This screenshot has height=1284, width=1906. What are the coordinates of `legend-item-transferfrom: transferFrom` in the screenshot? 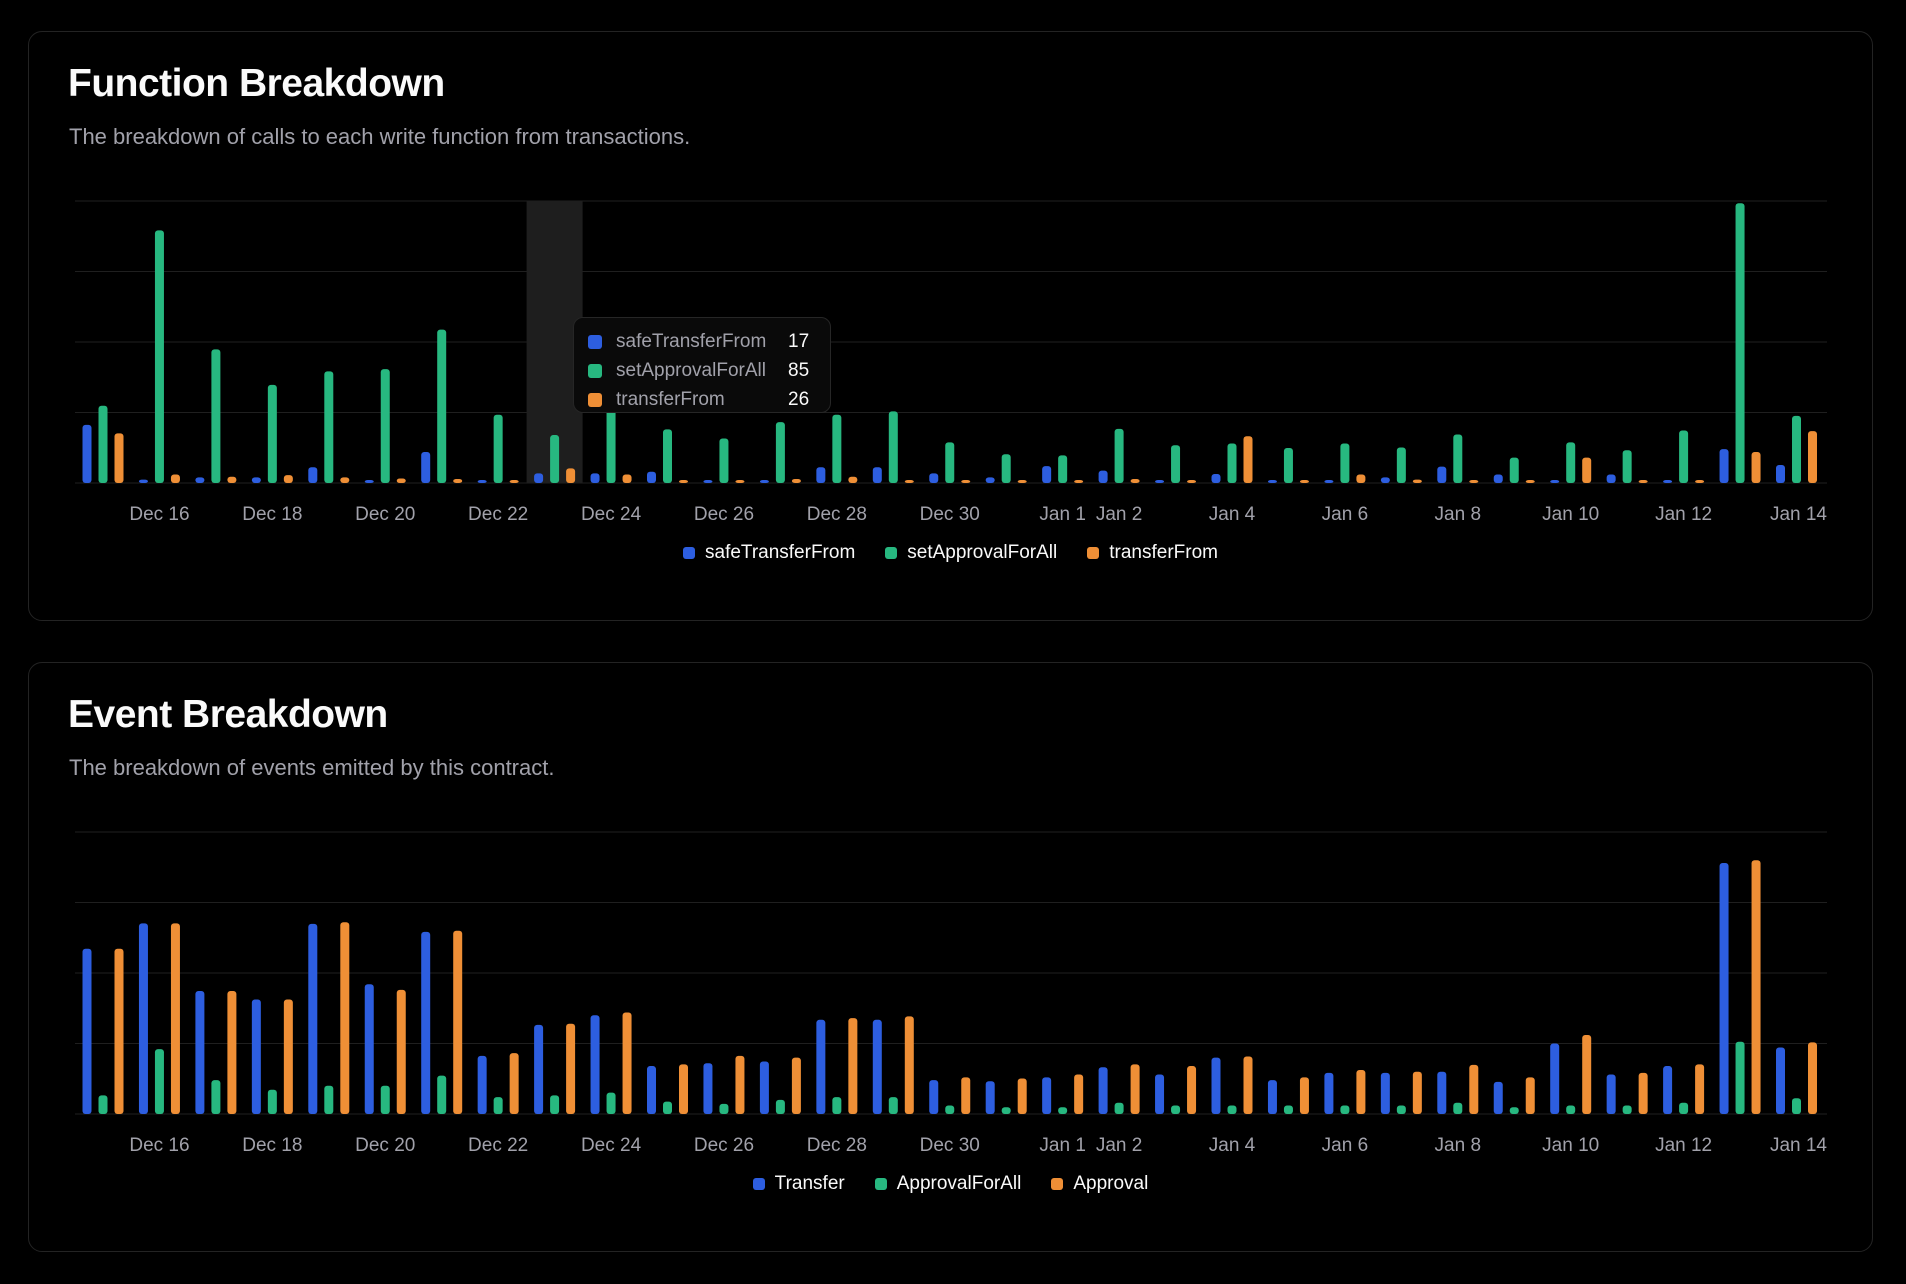 It's located at (1152, 553).